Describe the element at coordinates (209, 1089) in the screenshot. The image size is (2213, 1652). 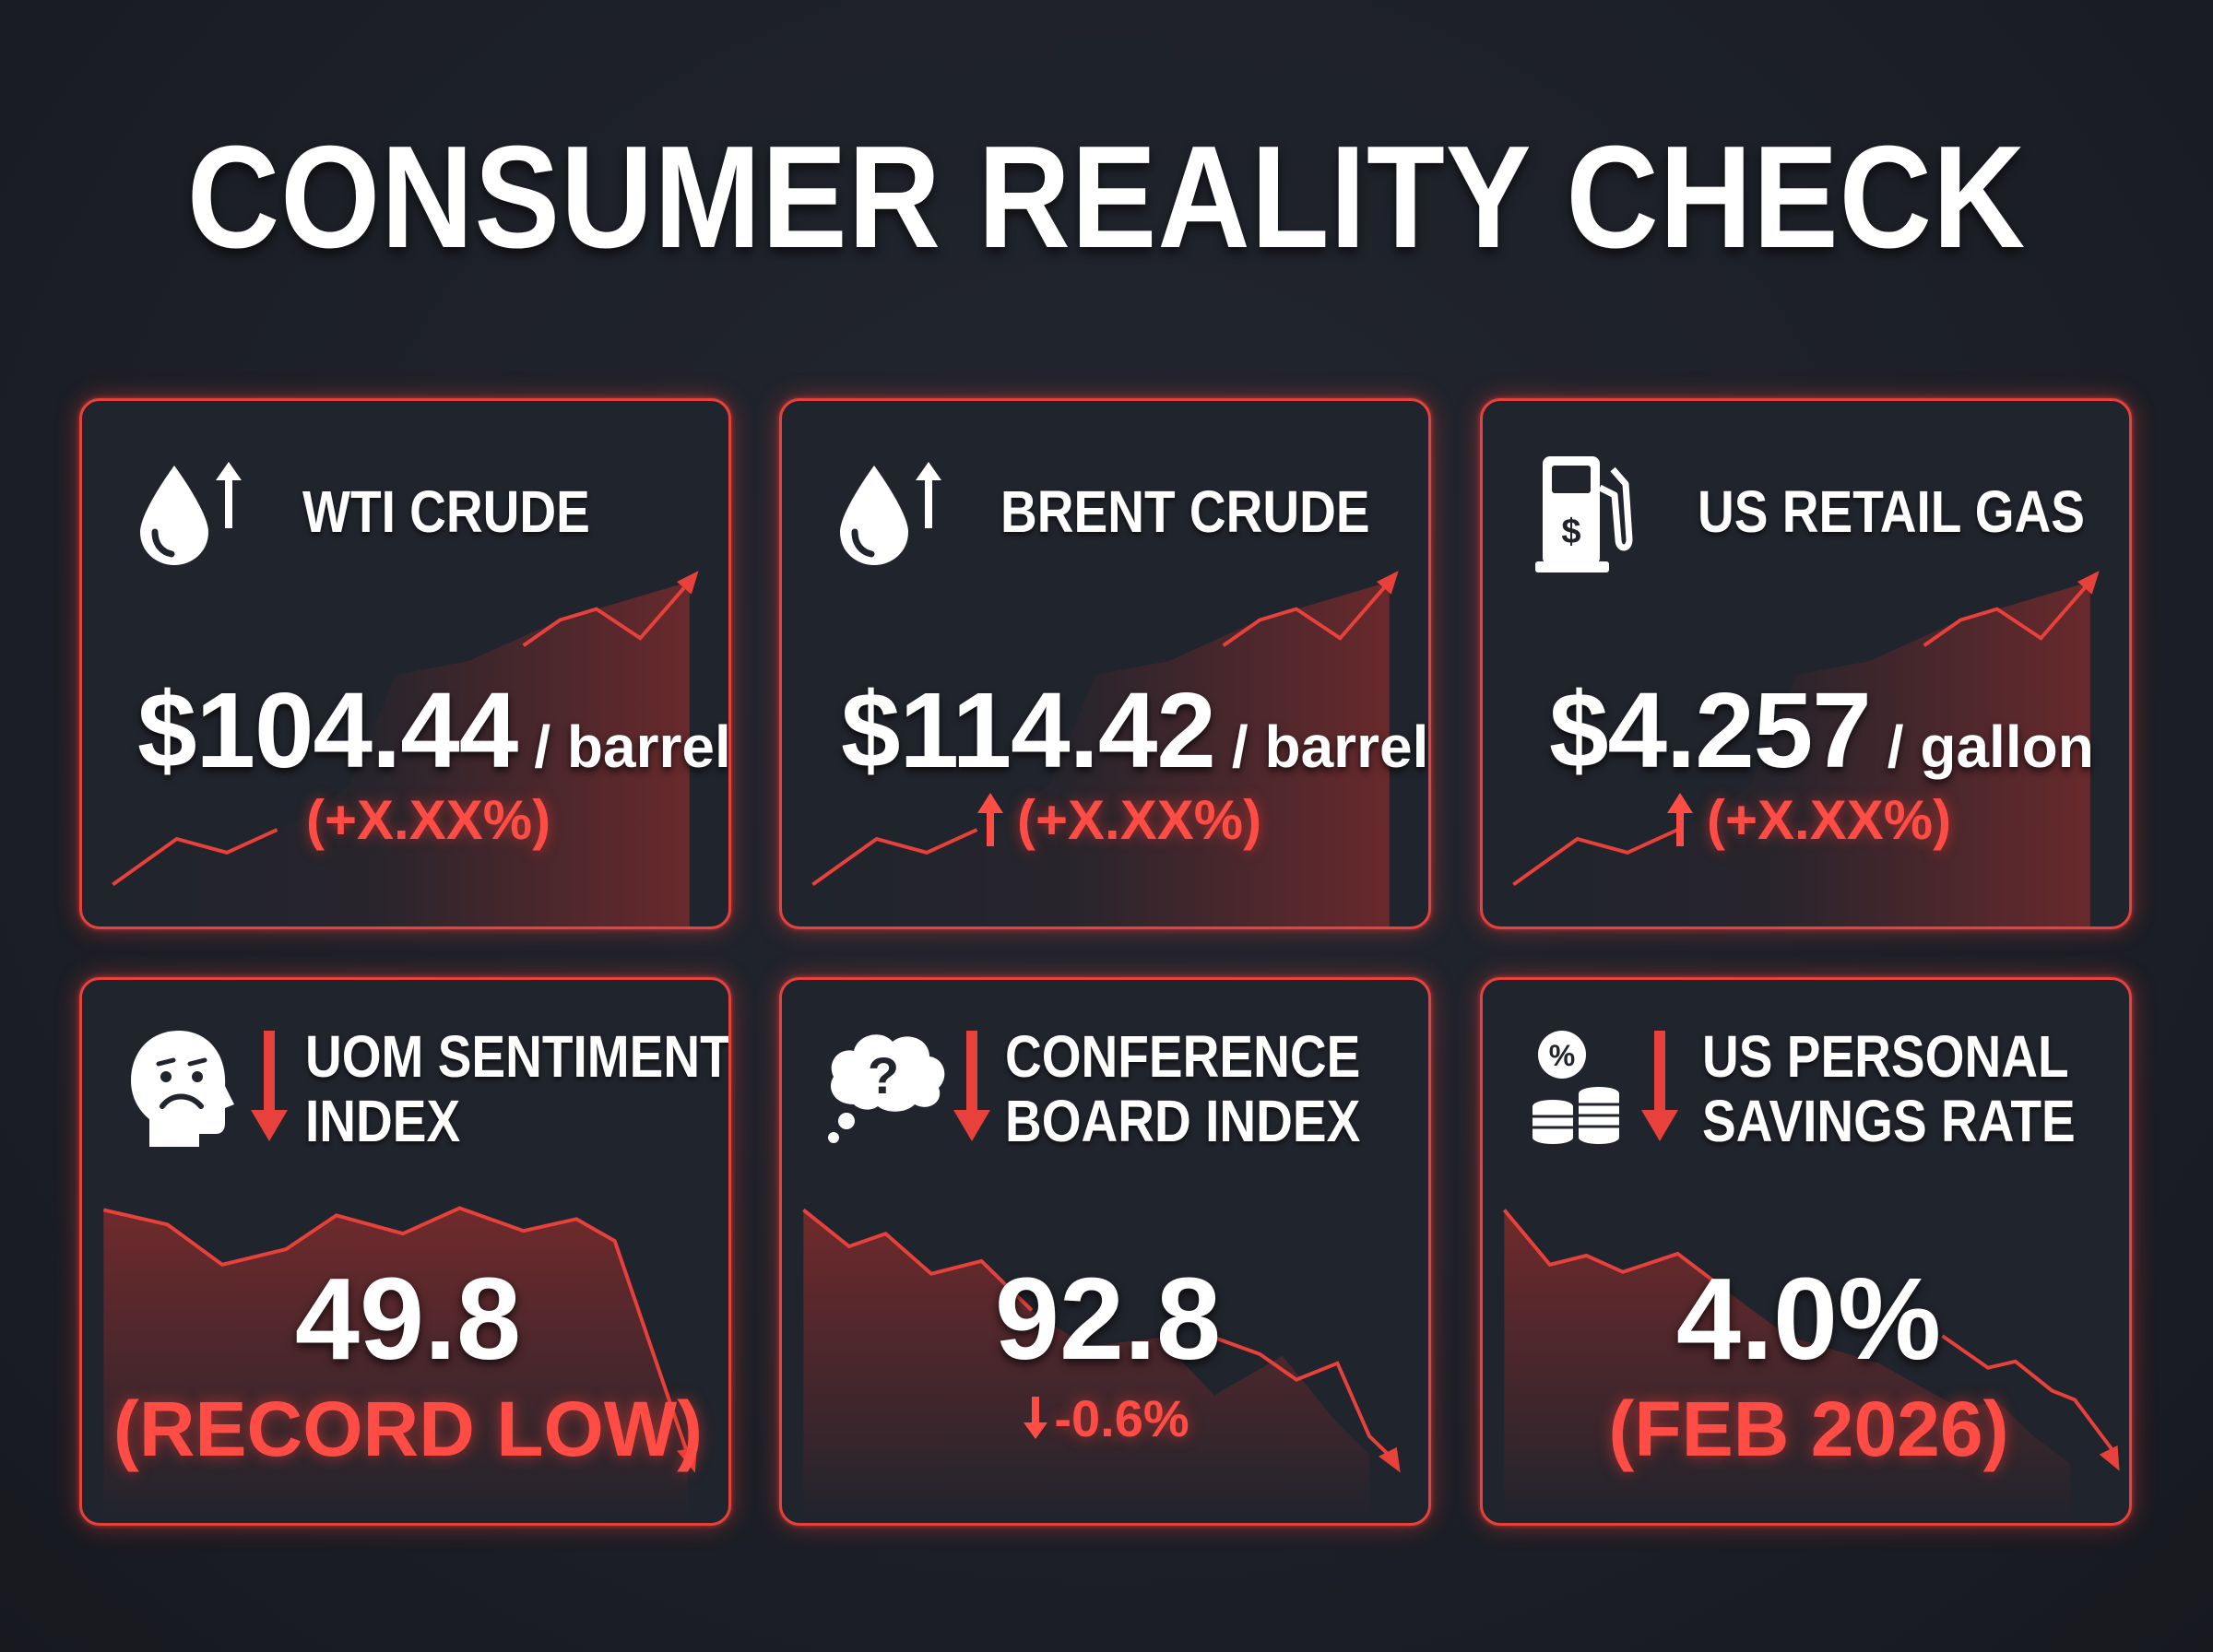
I see `sad-face-down-icon` at that location.